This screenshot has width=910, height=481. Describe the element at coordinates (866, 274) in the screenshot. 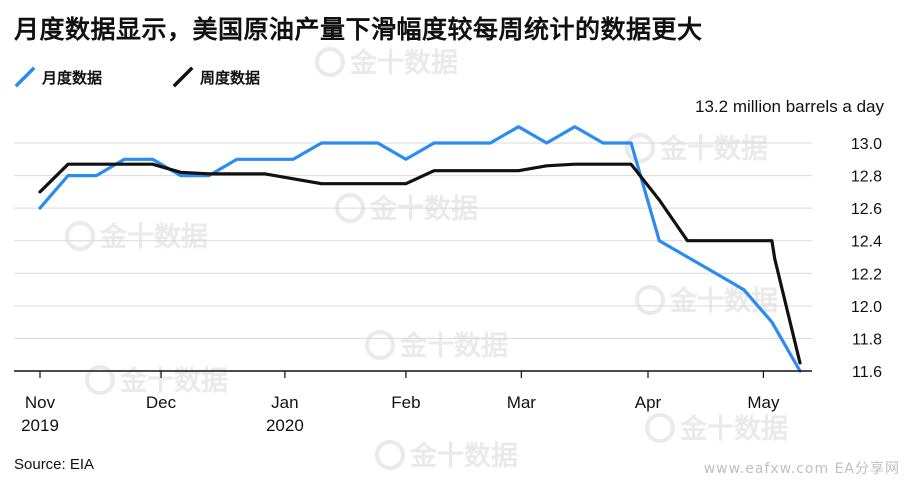

I see `y-tick-label: 12.2` at that location.